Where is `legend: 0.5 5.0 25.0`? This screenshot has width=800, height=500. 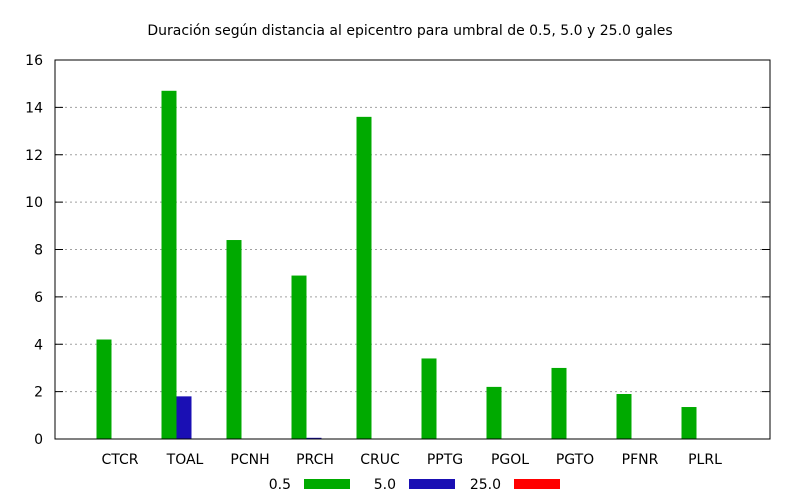 legend: 0.5 5.0 25.0 is located at coordinates (414, 485).